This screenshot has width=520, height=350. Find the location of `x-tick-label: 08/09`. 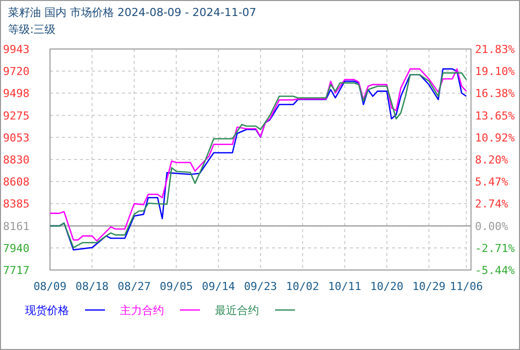

x-tick-label: 08/09 is located at coordinates (50, 286).